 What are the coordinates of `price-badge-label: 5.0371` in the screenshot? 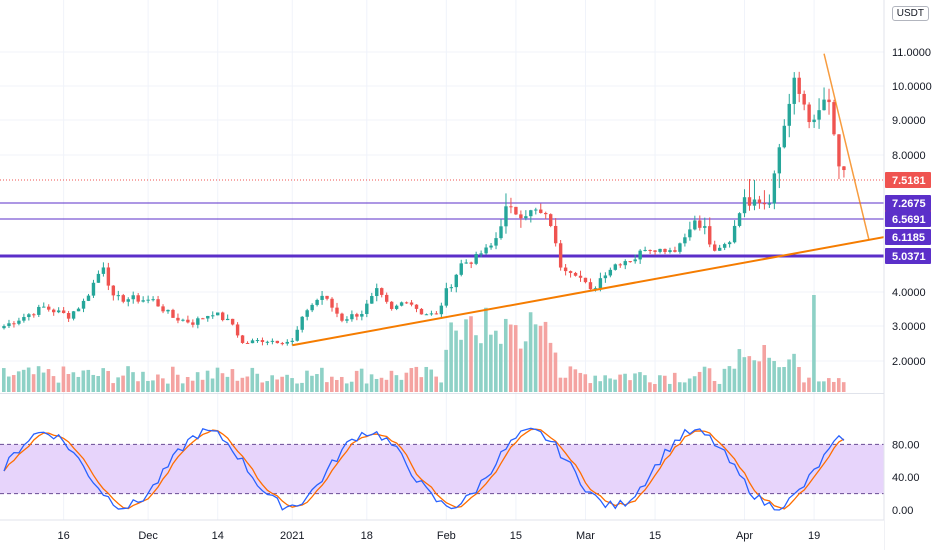 It's located at (909, 257).